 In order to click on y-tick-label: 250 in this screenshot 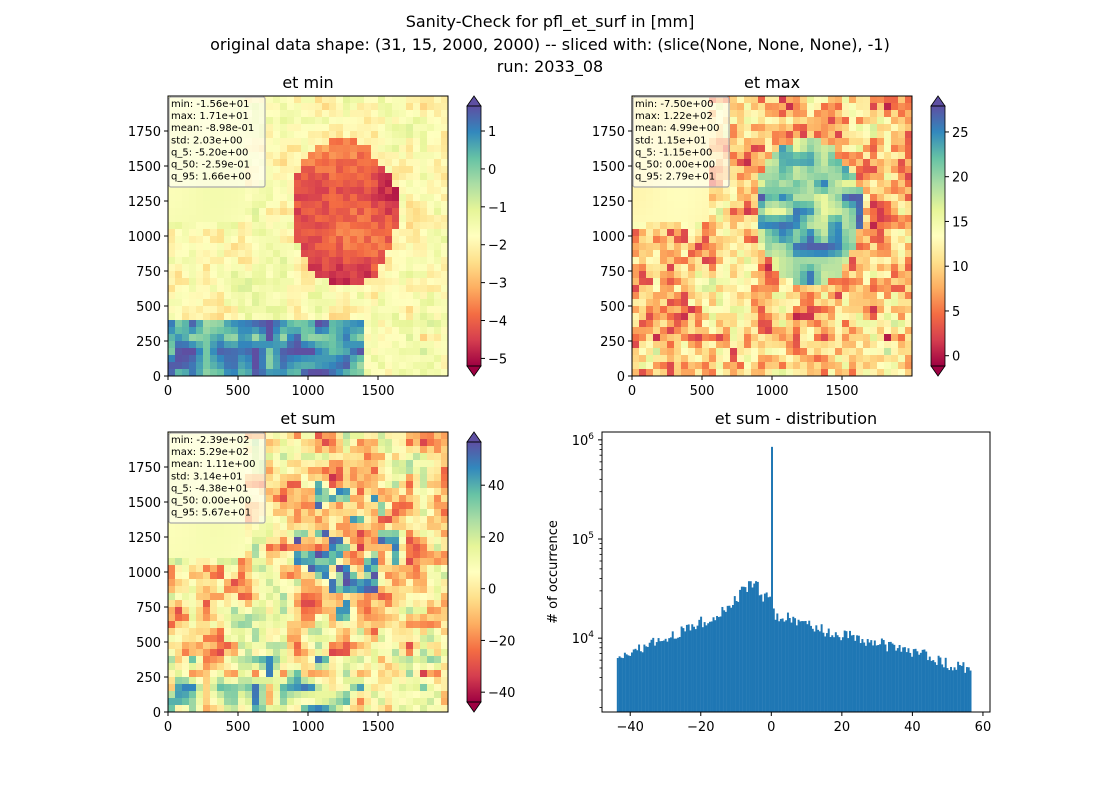, I will do `click(148, 678)`.